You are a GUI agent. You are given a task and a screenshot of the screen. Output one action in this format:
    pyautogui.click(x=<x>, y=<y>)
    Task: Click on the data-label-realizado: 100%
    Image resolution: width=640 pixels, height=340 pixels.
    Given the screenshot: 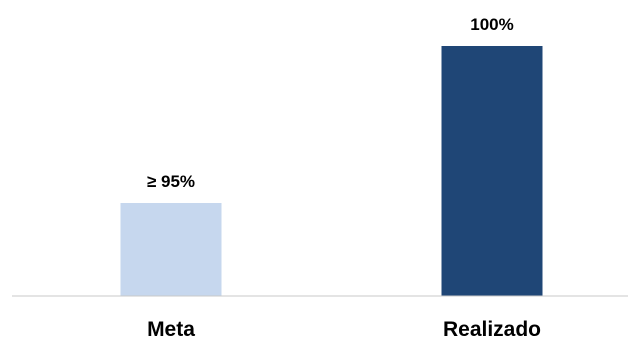 What is the action you would take?
    pyautogui.click(x=491, y=24)
    